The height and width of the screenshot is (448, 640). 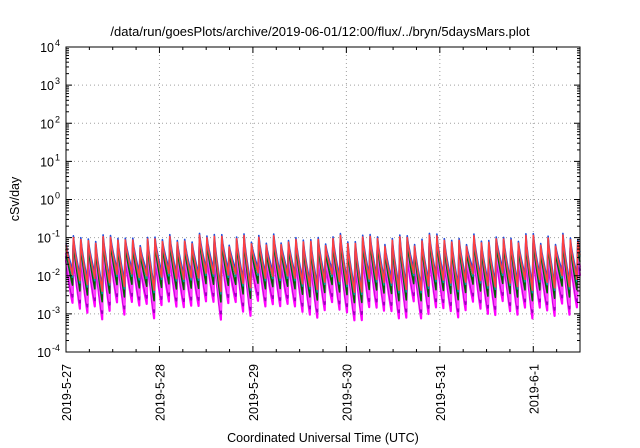 I want to click on y-tick-exponent: 0, so click(x=57, y=196).